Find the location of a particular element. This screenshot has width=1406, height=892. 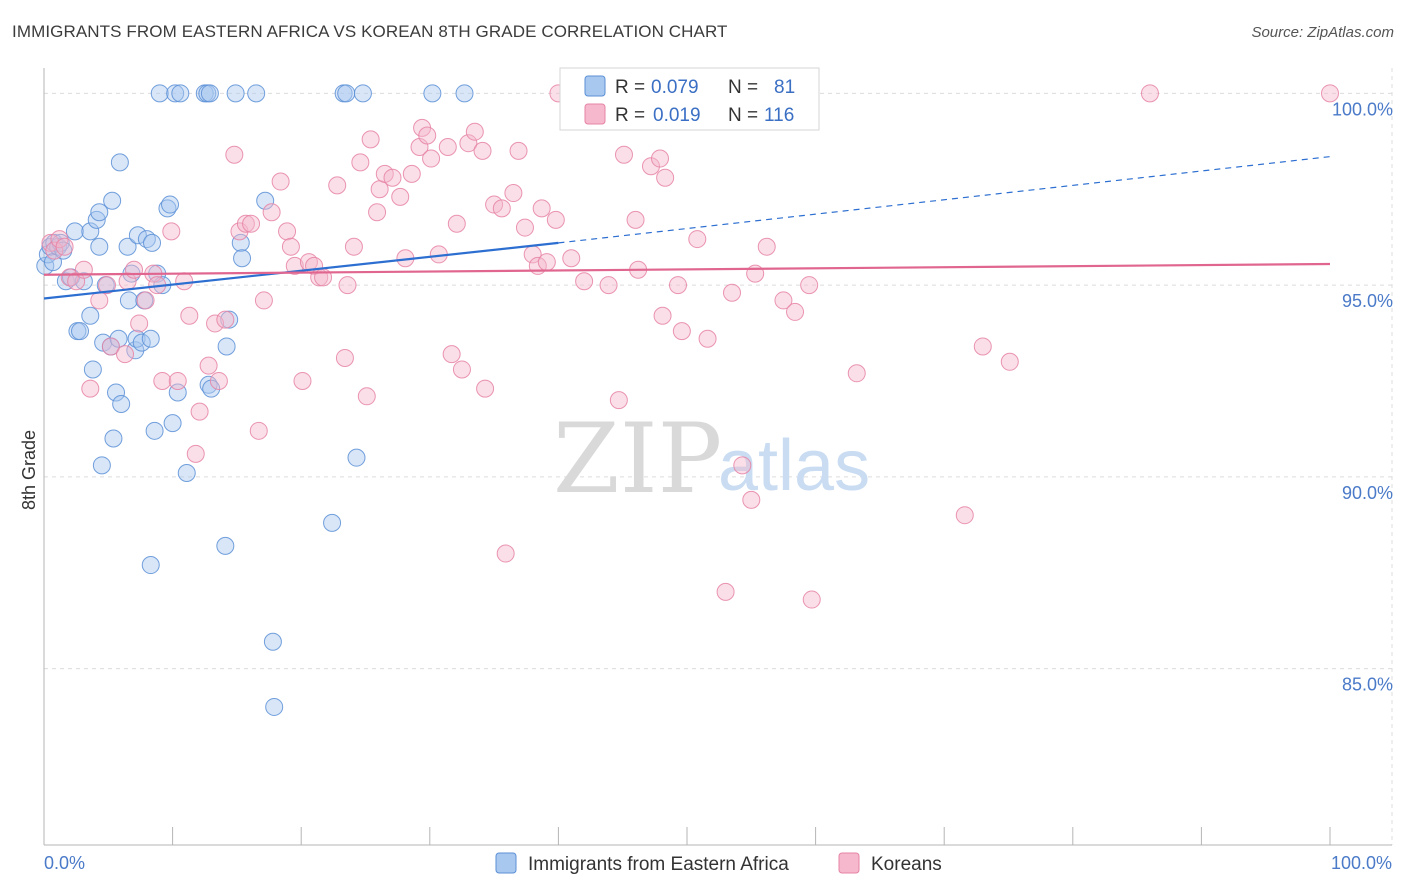

x-tick-label-max: 100.0% is located at coordinates (1361, 863).